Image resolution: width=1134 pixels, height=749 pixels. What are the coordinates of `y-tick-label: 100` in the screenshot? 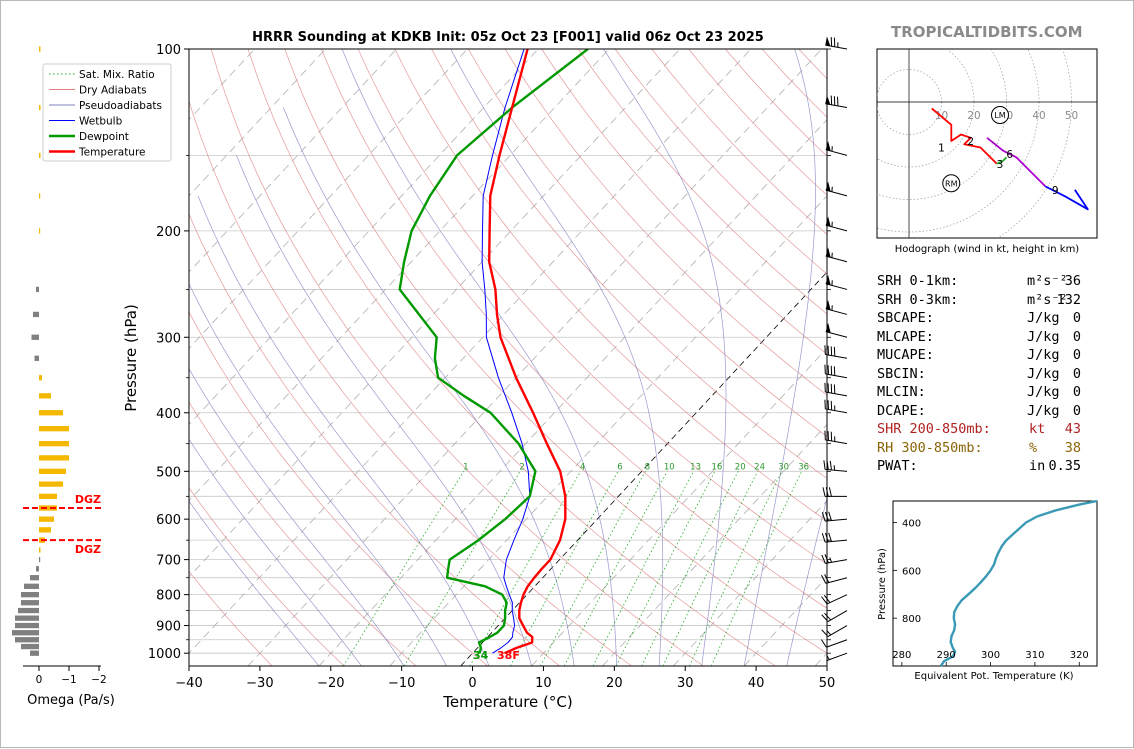 It's located at (168, 50).